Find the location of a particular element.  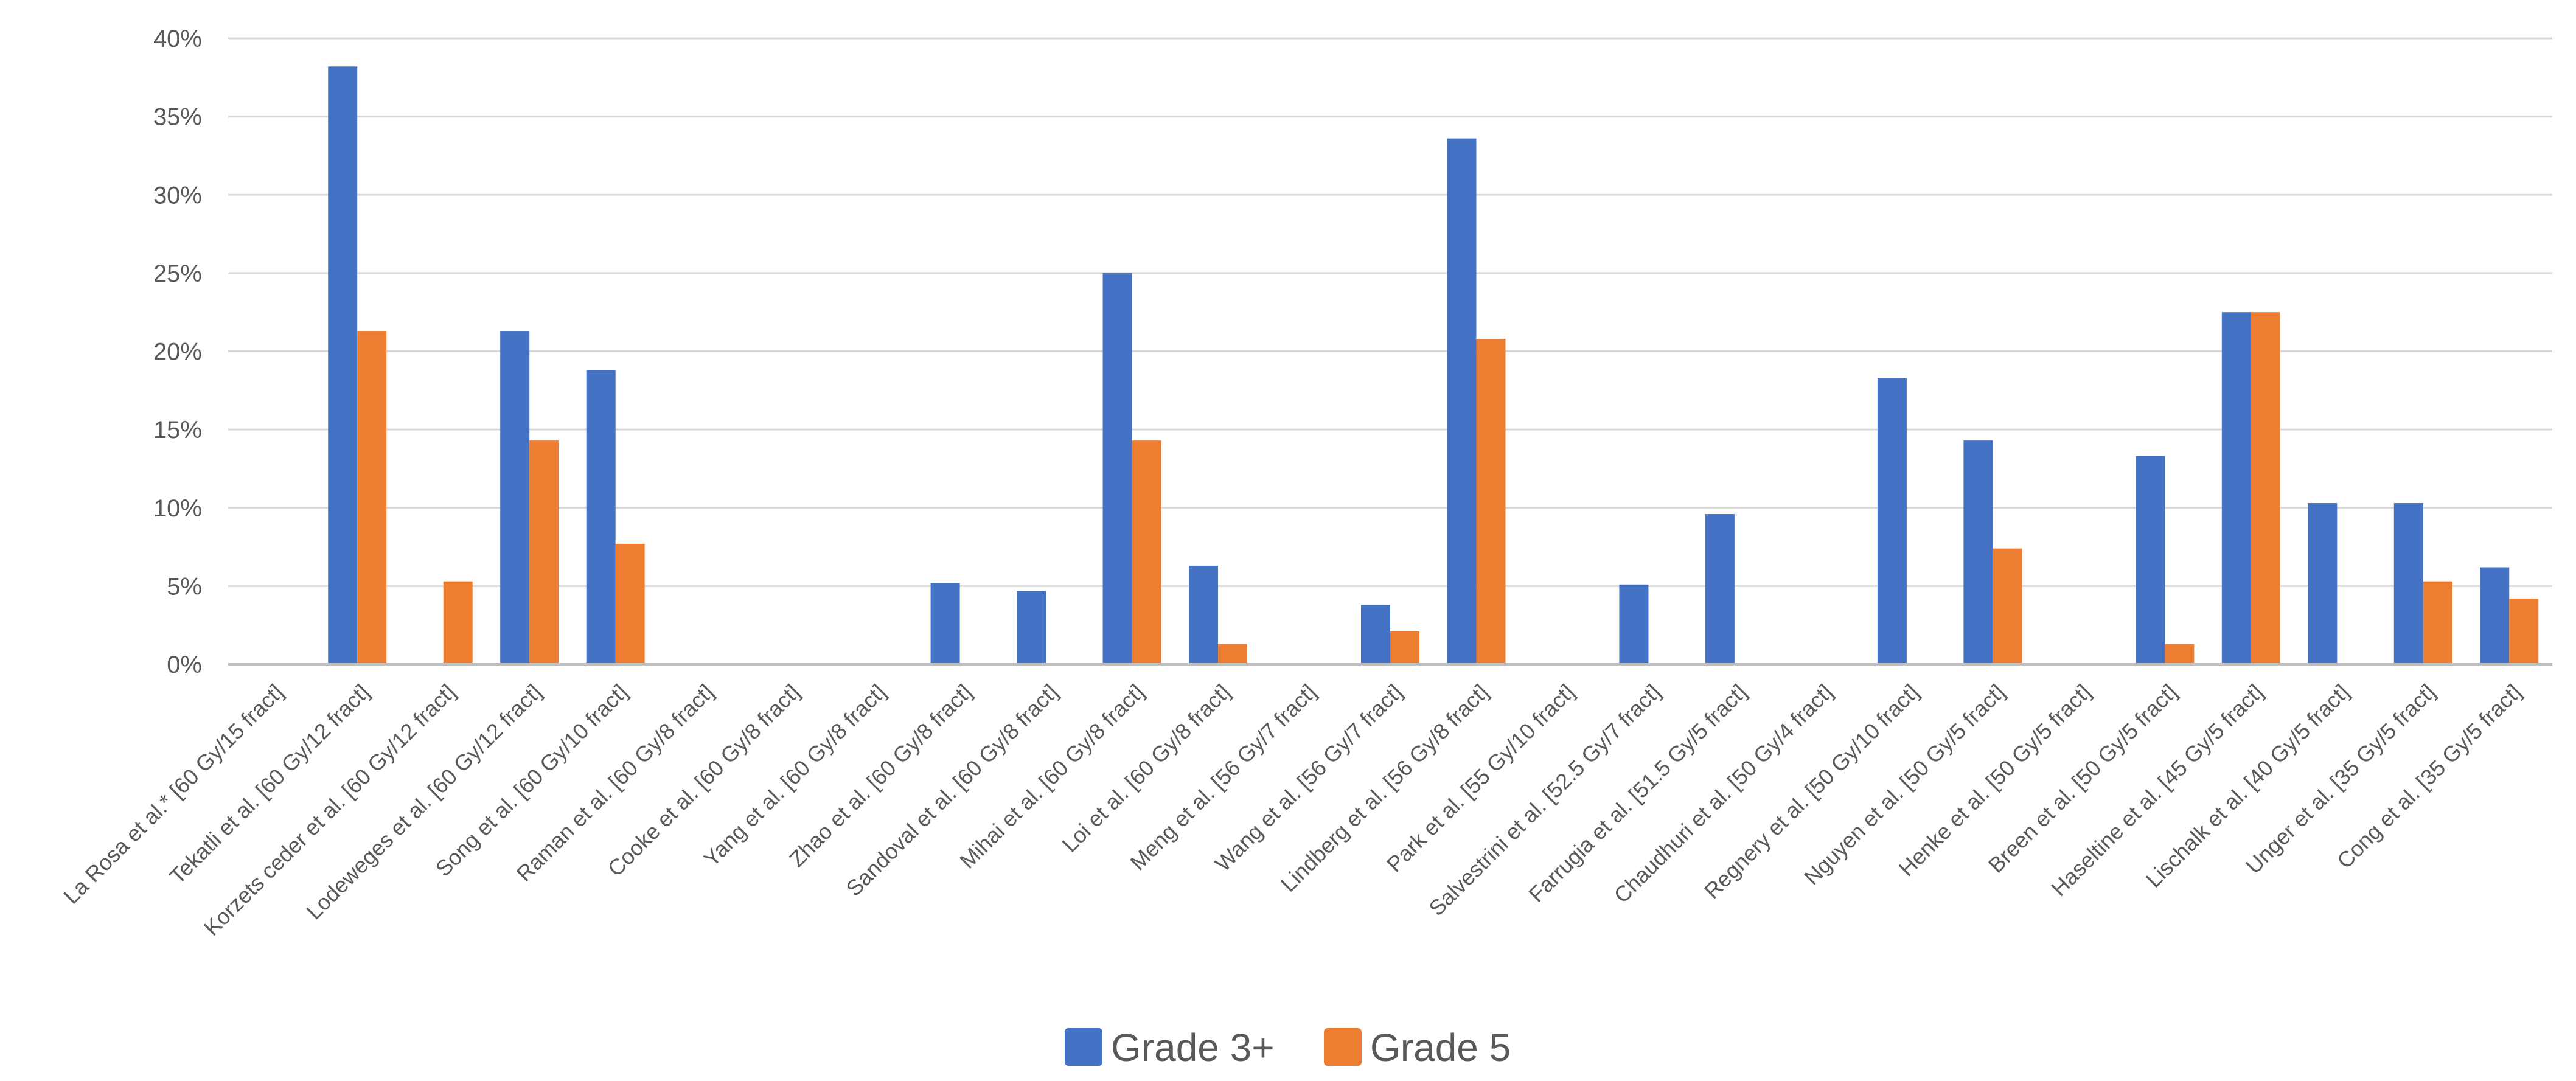

legend-label-grade-5: Grade 5 is located at coordinates (1440, 1047).